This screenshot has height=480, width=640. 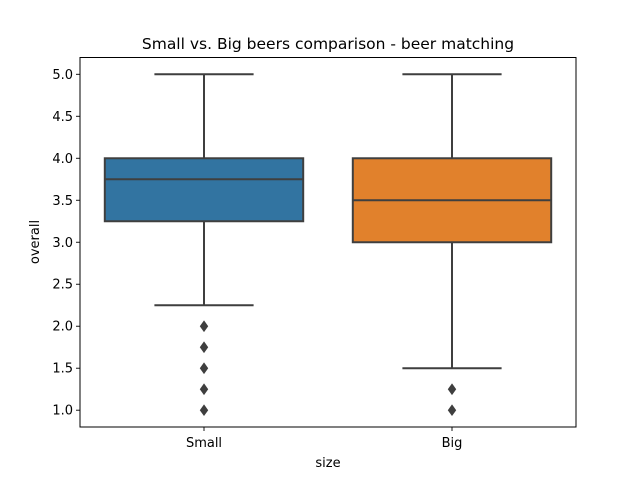 What do you see at coordinates (62, 369) in the screenshot?
I see `y-tick-label: 1.5` at bounding box center [62, 369].